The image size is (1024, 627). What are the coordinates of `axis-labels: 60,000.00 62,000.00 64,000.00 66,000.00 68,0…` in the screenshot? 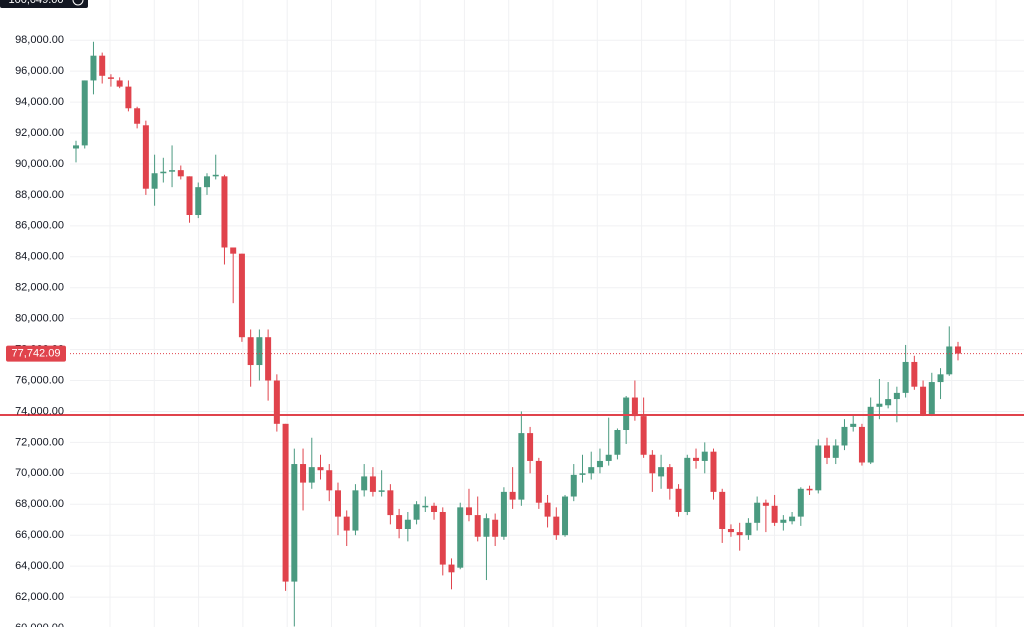 It's located at (44, 313).